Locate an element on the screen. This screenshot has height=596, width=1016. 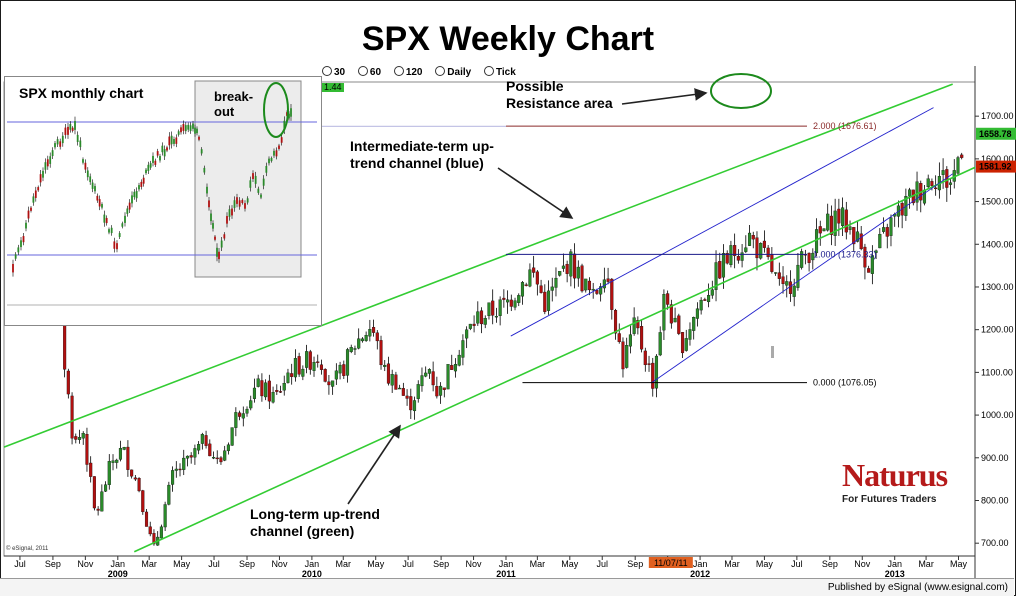
interval-60-button: 60 is located at coordinates (369, 72).